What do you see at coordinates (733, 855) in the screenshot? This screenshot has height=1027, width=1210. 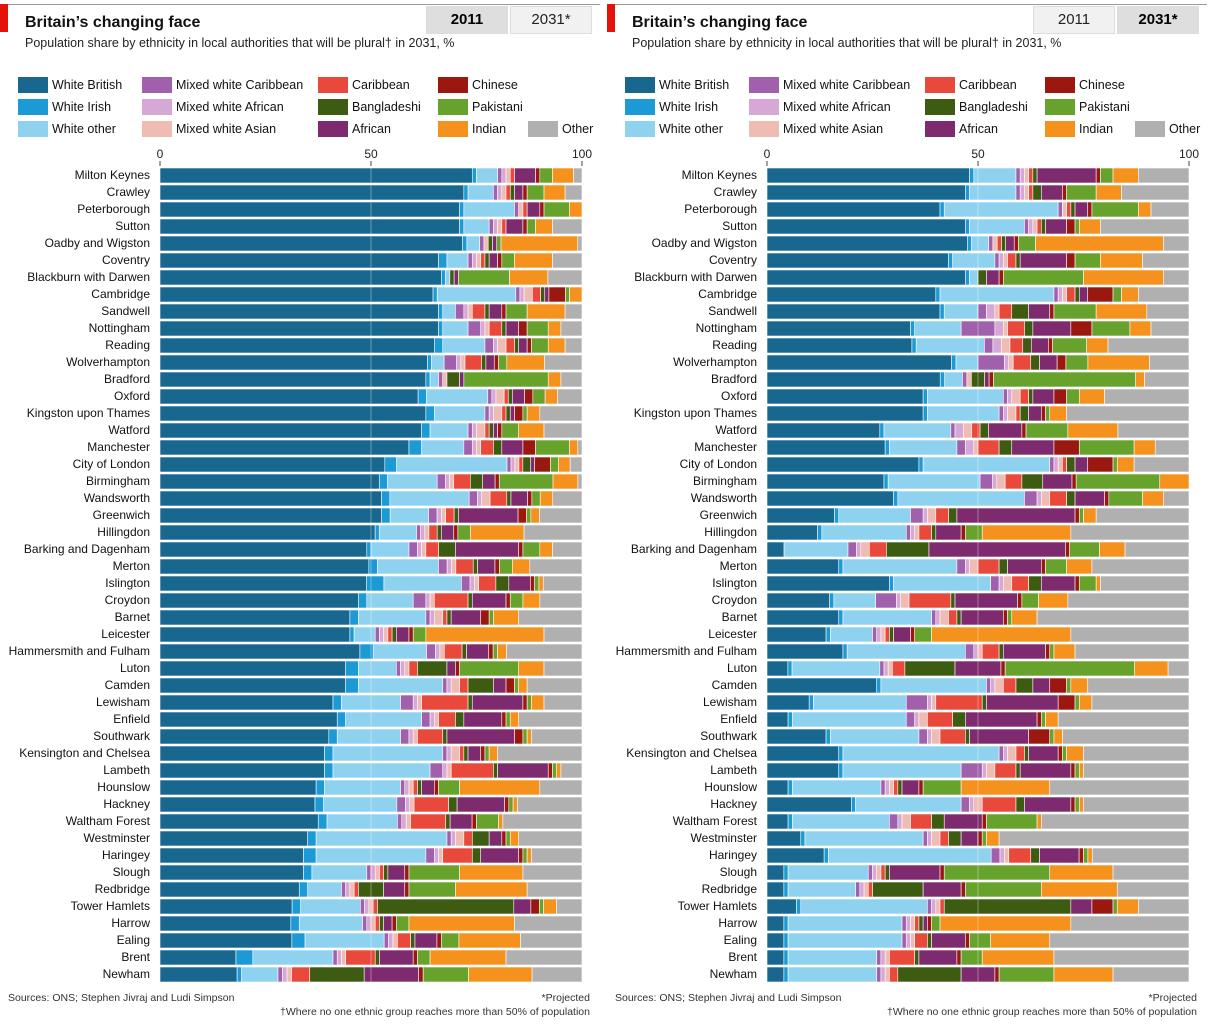 I see `category-label: Haringey` at bounding box center [733, 855].